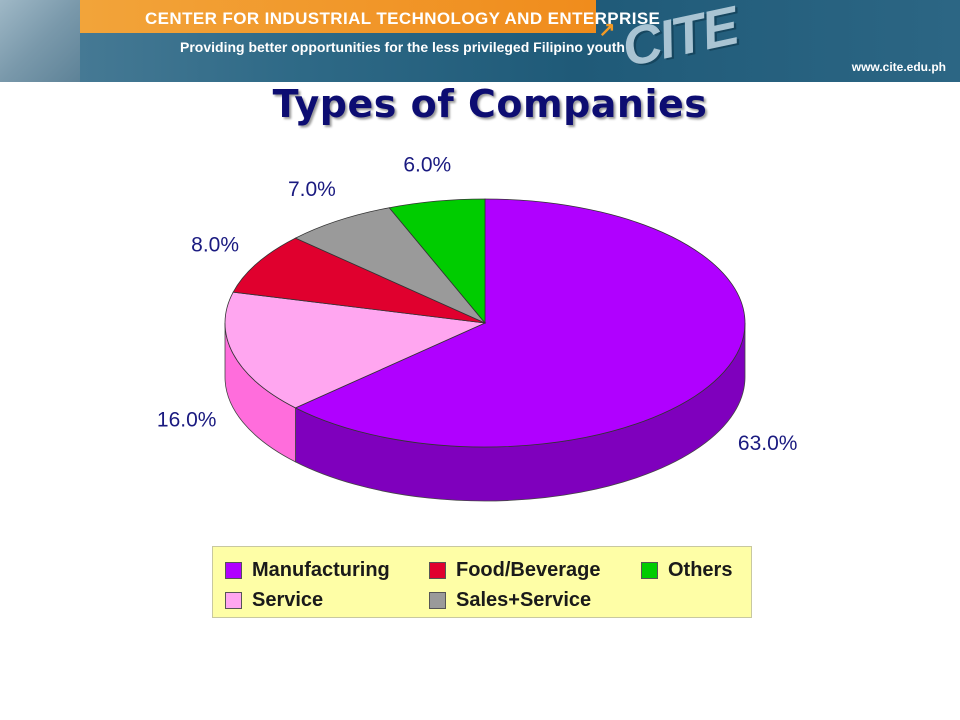 The image size is (960, 720). What do you see at coordinates (215, 244) in the screenshot?
I see `data-label-food-beverage: 8.0%` at bounding box center [215, 244].